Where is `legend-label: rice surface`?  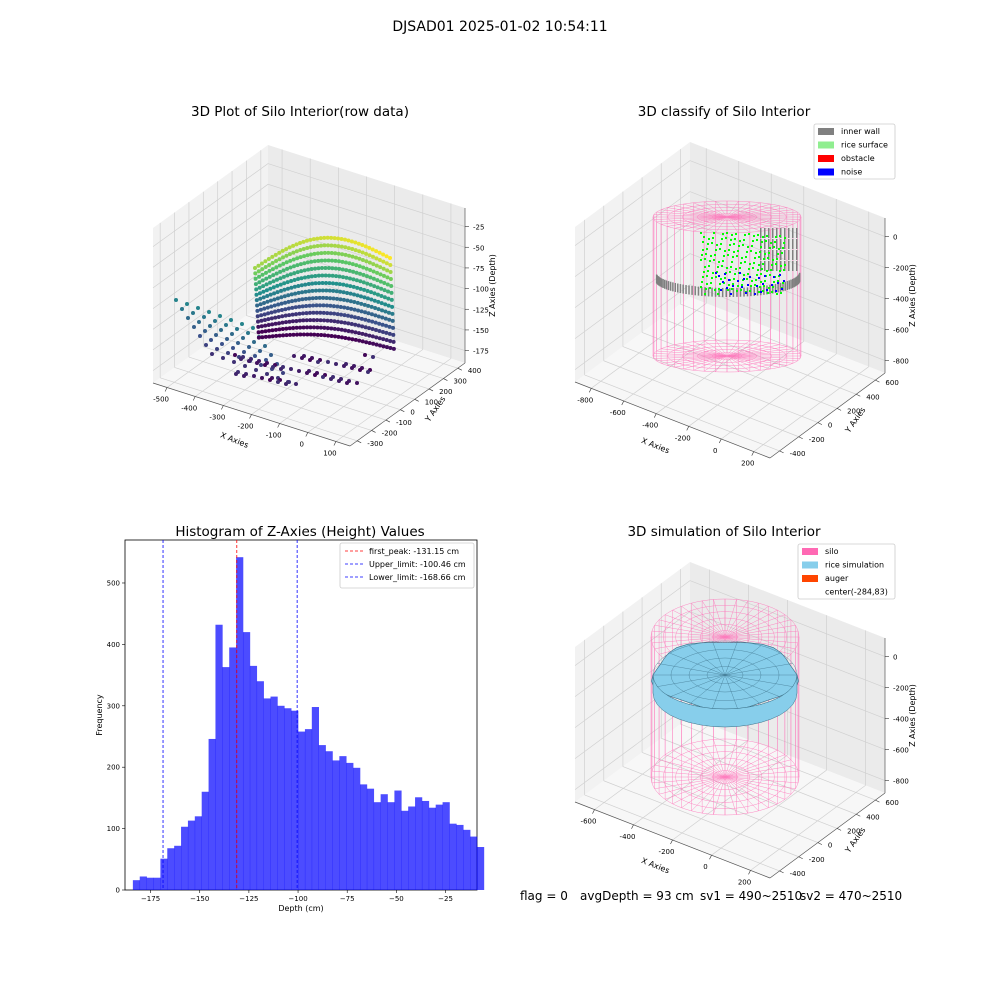
legend-label: rice surface is located at coordinates (864, 145).